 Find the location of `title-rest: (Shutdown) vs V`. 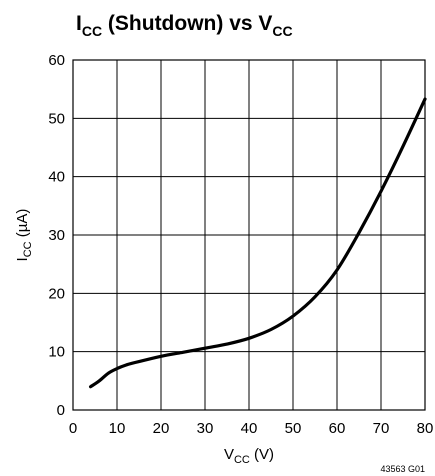

title-rest: (Shutdown) vs V is located at coordinates (187, 23).